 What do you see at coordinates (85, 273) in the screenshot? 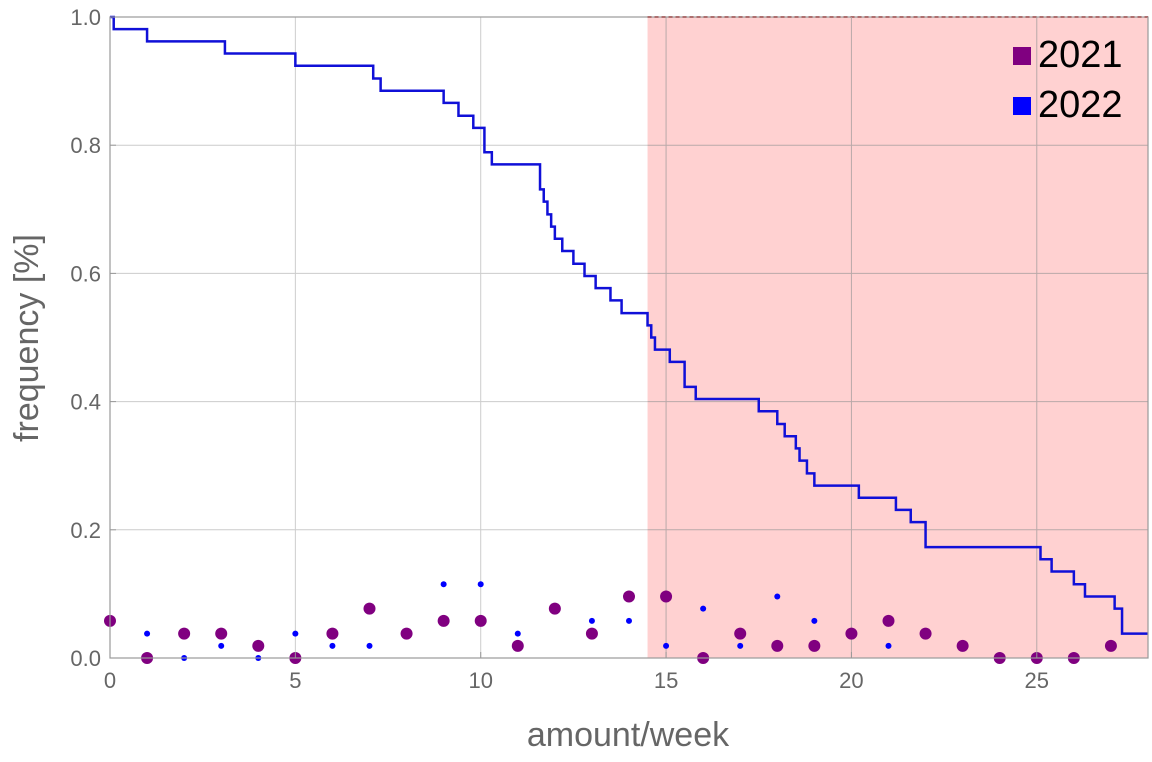
I see `y-tick-label: 0.6` at bounding box center [85, 273].